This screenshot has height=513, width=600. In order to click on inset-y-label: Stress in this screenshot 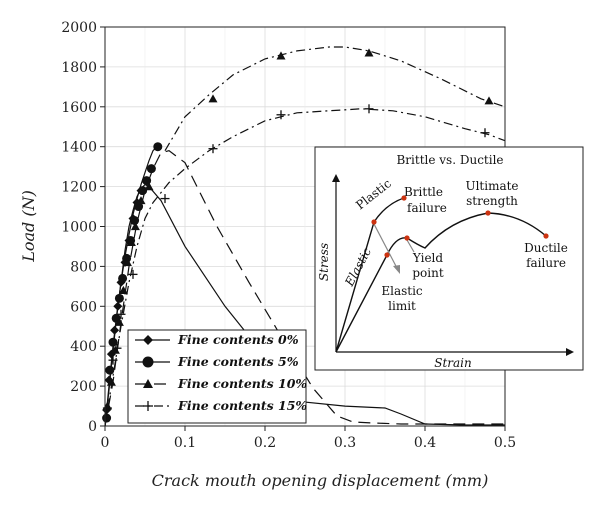, I will do `click(324, 262)`.